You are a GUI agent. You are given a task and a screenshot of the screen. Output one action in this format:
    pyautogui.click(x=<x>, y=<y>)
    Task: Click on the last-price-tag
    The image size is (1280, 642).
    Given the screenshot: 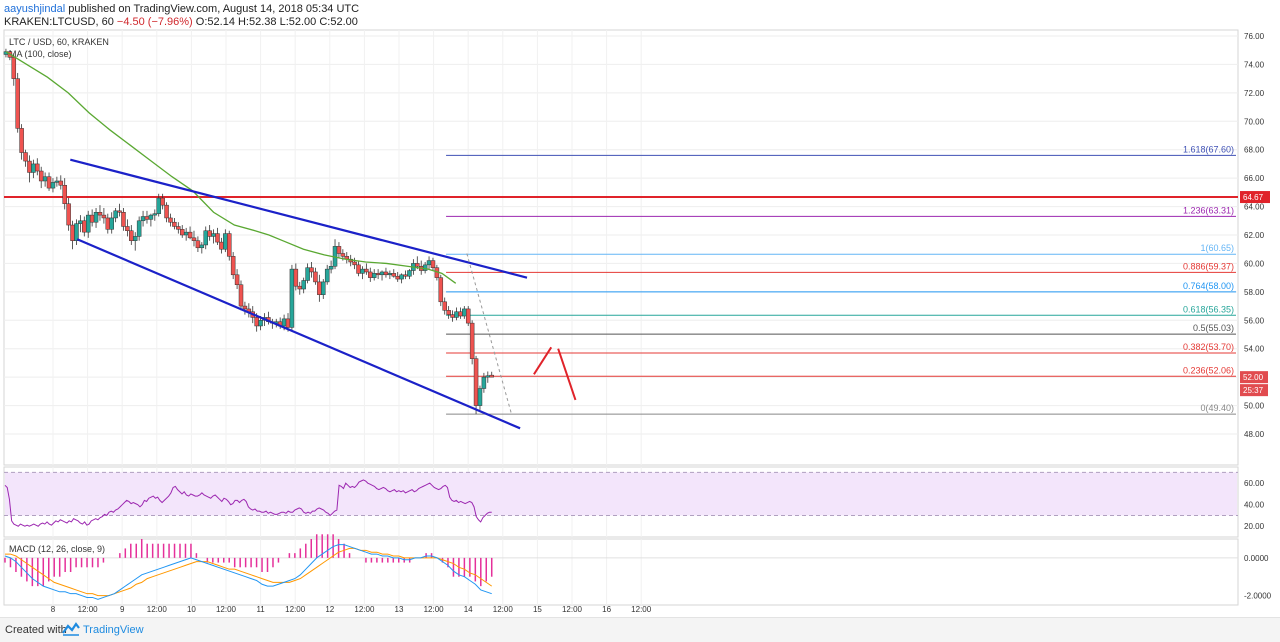 What is the action you would take?
    pyautogui.click(x=1254, y=377)
    